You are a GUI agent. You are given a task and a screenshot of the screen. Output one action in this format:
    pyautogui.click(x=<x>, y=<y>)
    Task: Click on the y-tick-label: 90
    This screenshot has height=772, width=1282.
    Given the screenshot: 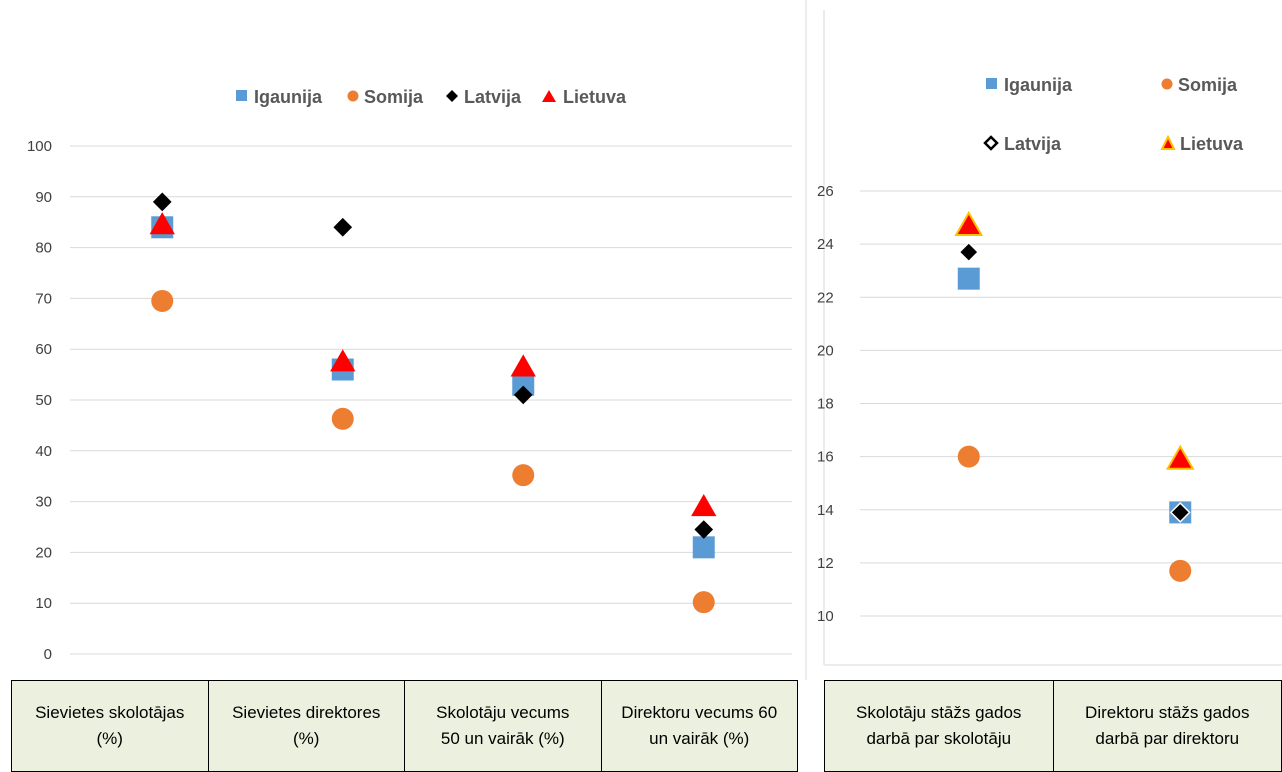 What is the action you would take?
    pyautogui.click(x=43, y=197)
    